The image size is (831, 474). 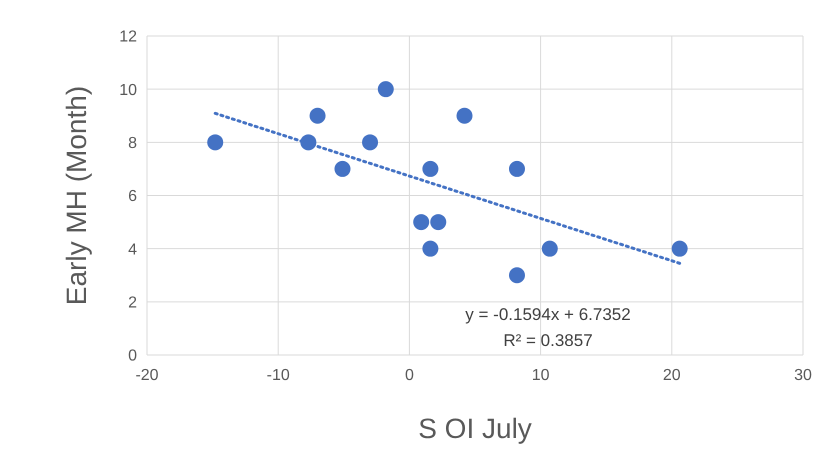 I want to click on x-tick-label: 20, so click(x=671, y=375).